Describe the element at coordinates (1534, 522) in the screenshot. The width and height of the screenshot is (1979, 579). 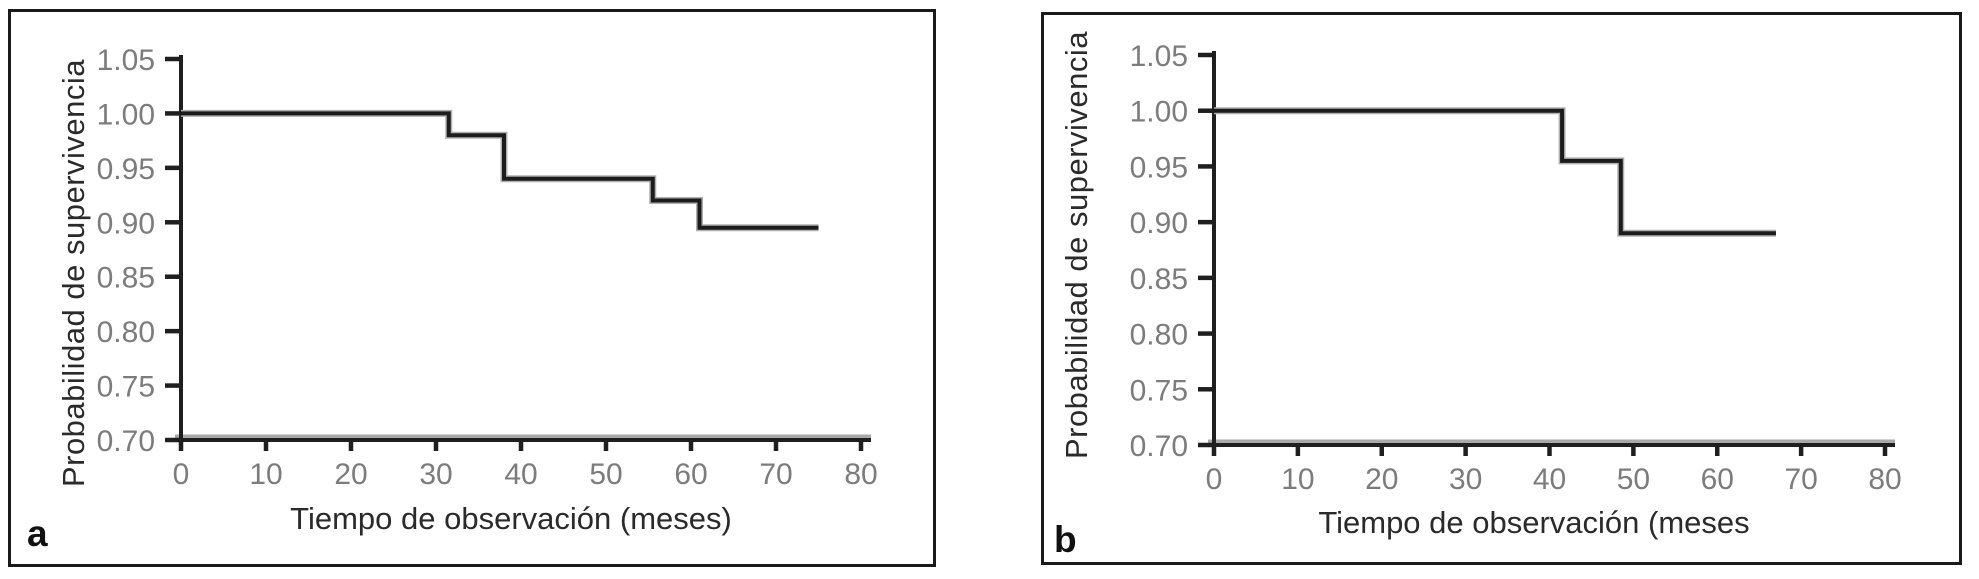
I see `x-axis-label: Tiempo de observación (meses` at that location.